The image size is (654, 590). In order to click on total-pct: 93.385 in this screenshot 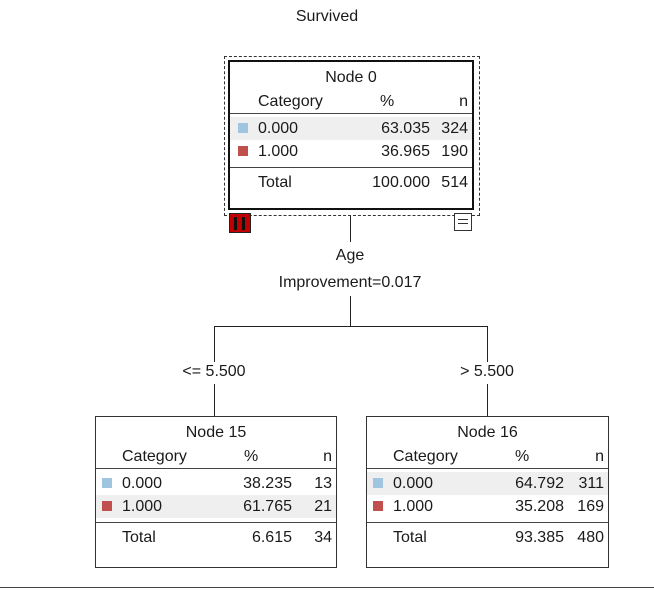, I will do `click(539, 537)`.